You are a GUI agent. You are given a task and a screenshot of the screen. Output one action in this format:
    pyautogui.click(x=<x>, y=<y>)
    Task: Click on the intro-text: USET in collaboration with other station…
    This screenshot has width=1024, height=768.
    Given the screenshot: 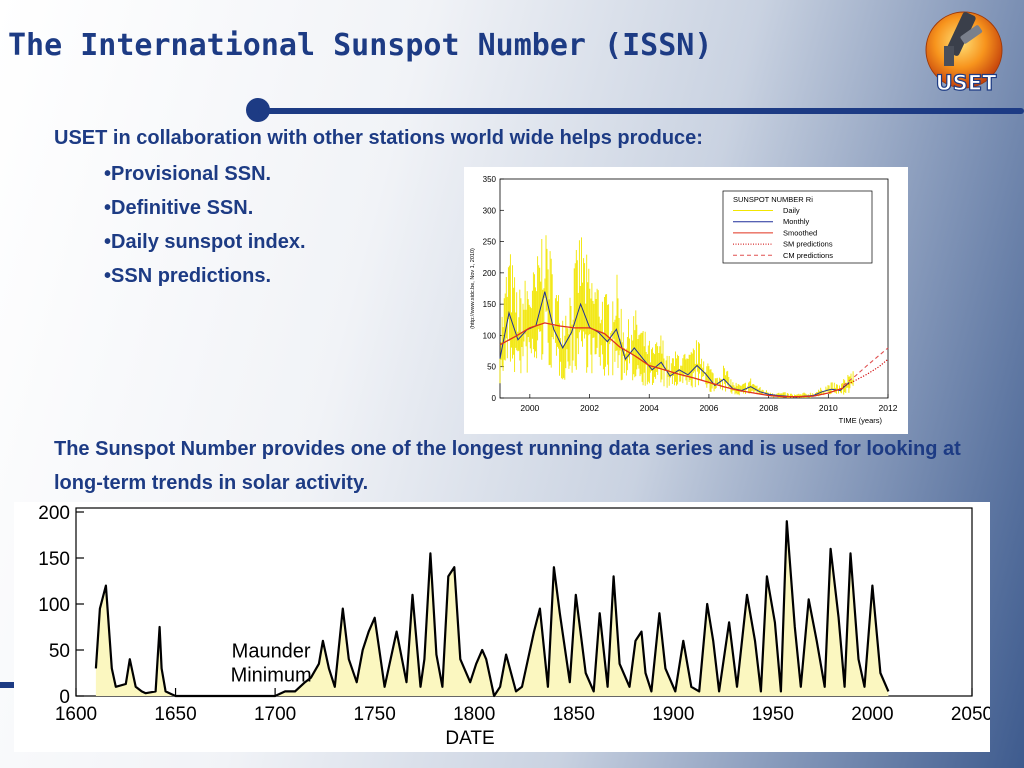 What is the action you would take?
    pyautogui.click(x=378, y=138)
    